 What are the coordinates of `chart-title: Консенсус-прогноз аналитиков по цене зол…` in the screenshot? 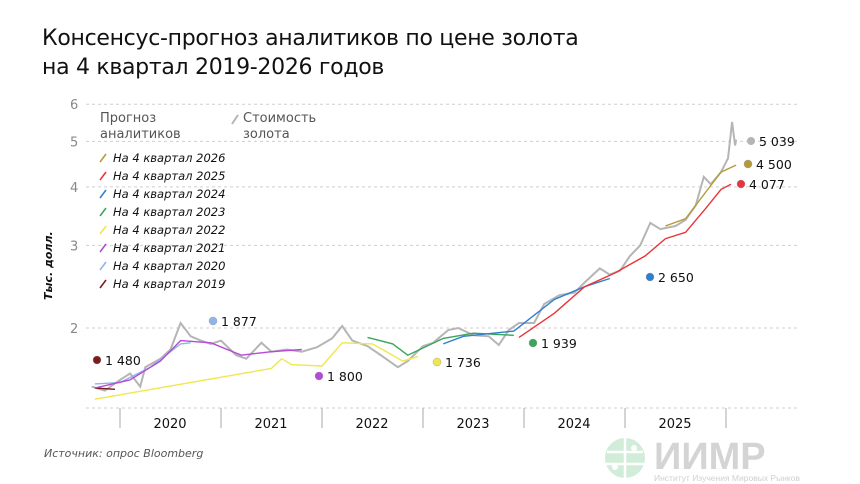 It's located at (310, 53).